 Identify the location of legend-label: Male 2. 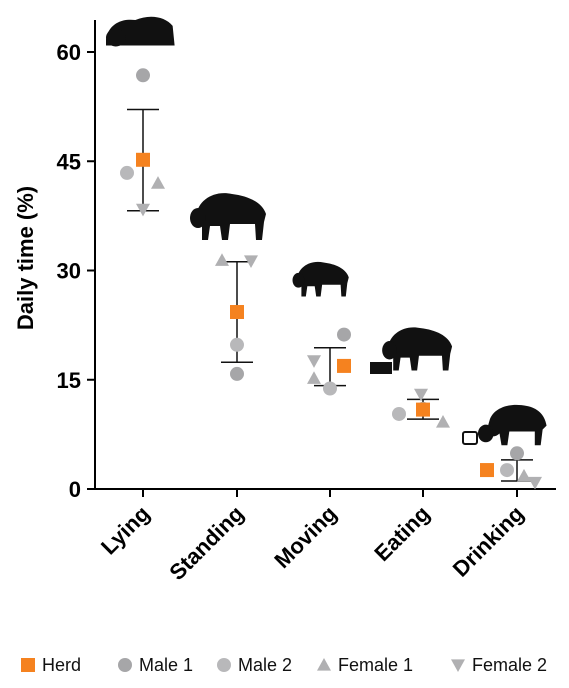
(265, 665).